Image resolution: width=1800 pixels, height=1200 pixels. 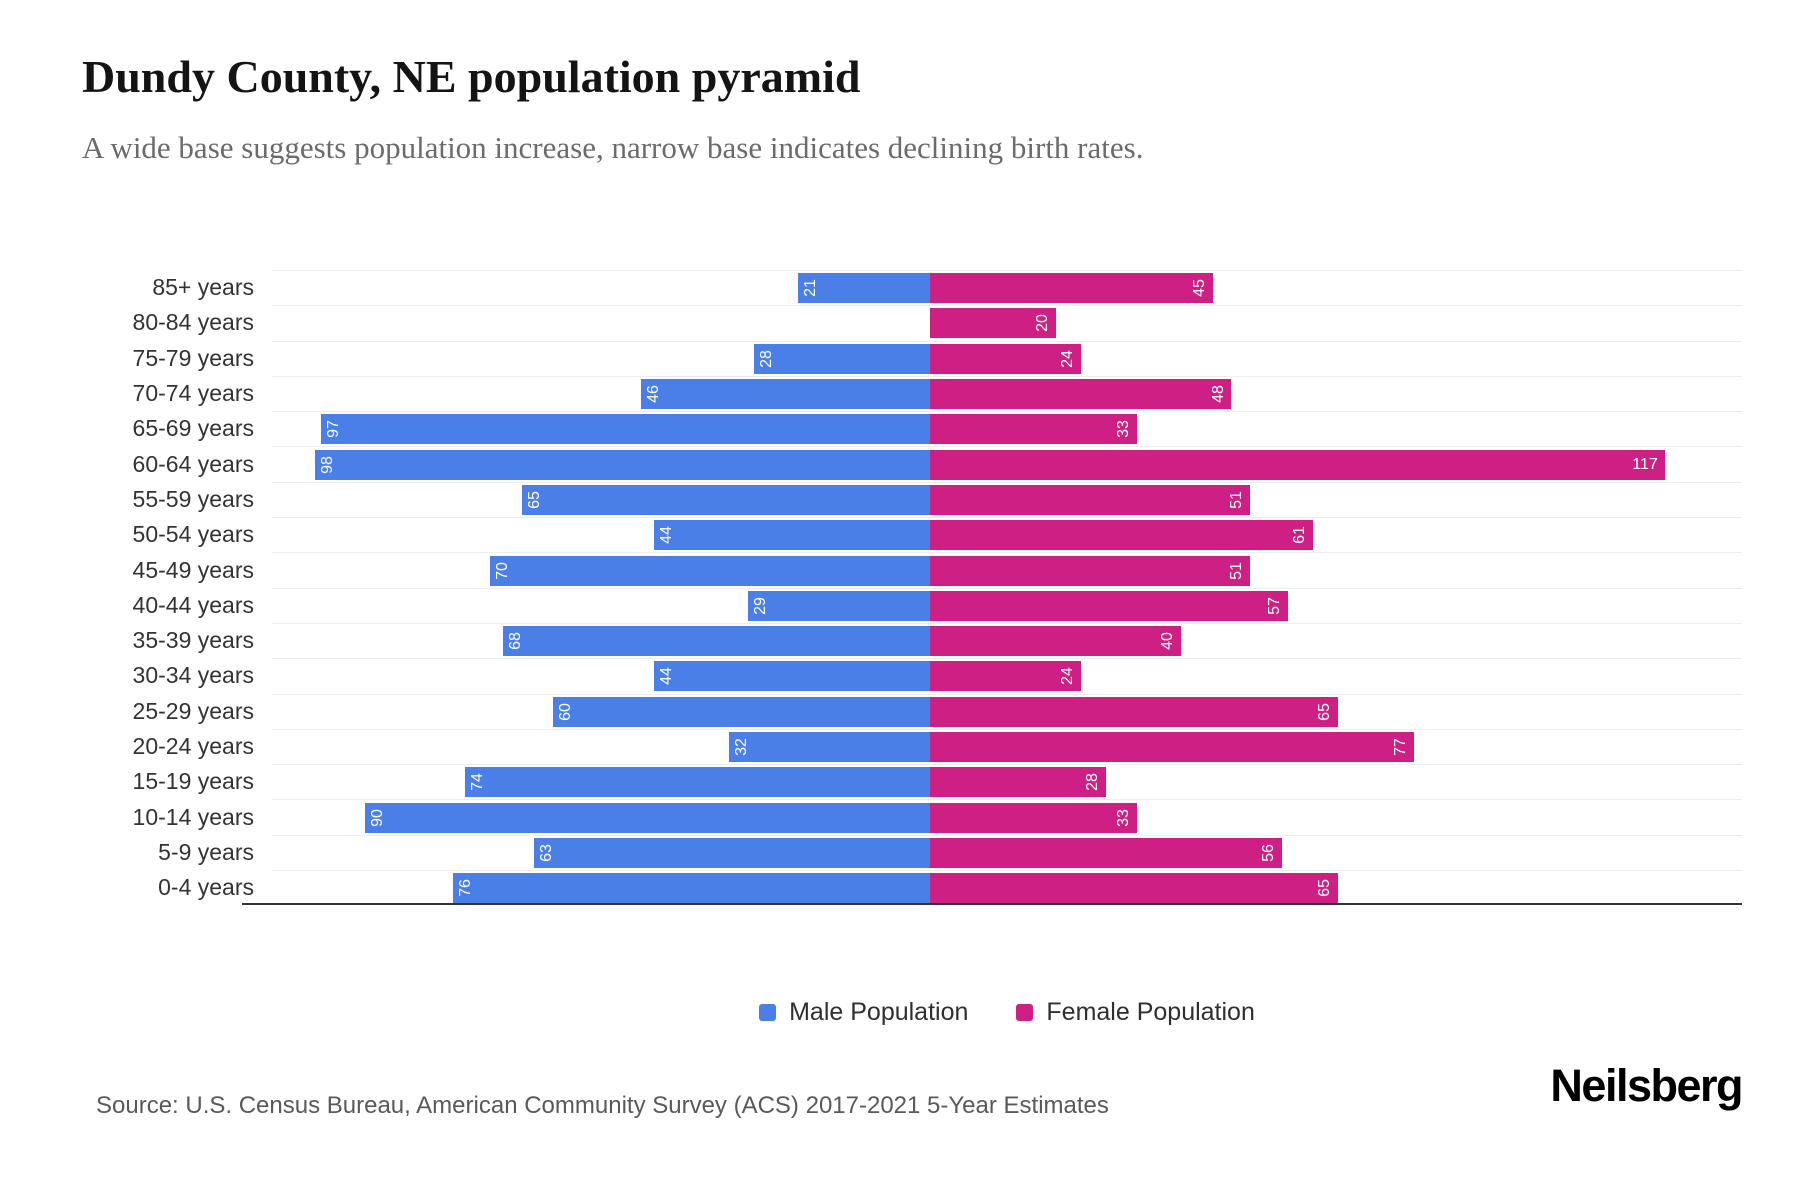 I want to click on female-half: 28, so click(x=1336, y=781).